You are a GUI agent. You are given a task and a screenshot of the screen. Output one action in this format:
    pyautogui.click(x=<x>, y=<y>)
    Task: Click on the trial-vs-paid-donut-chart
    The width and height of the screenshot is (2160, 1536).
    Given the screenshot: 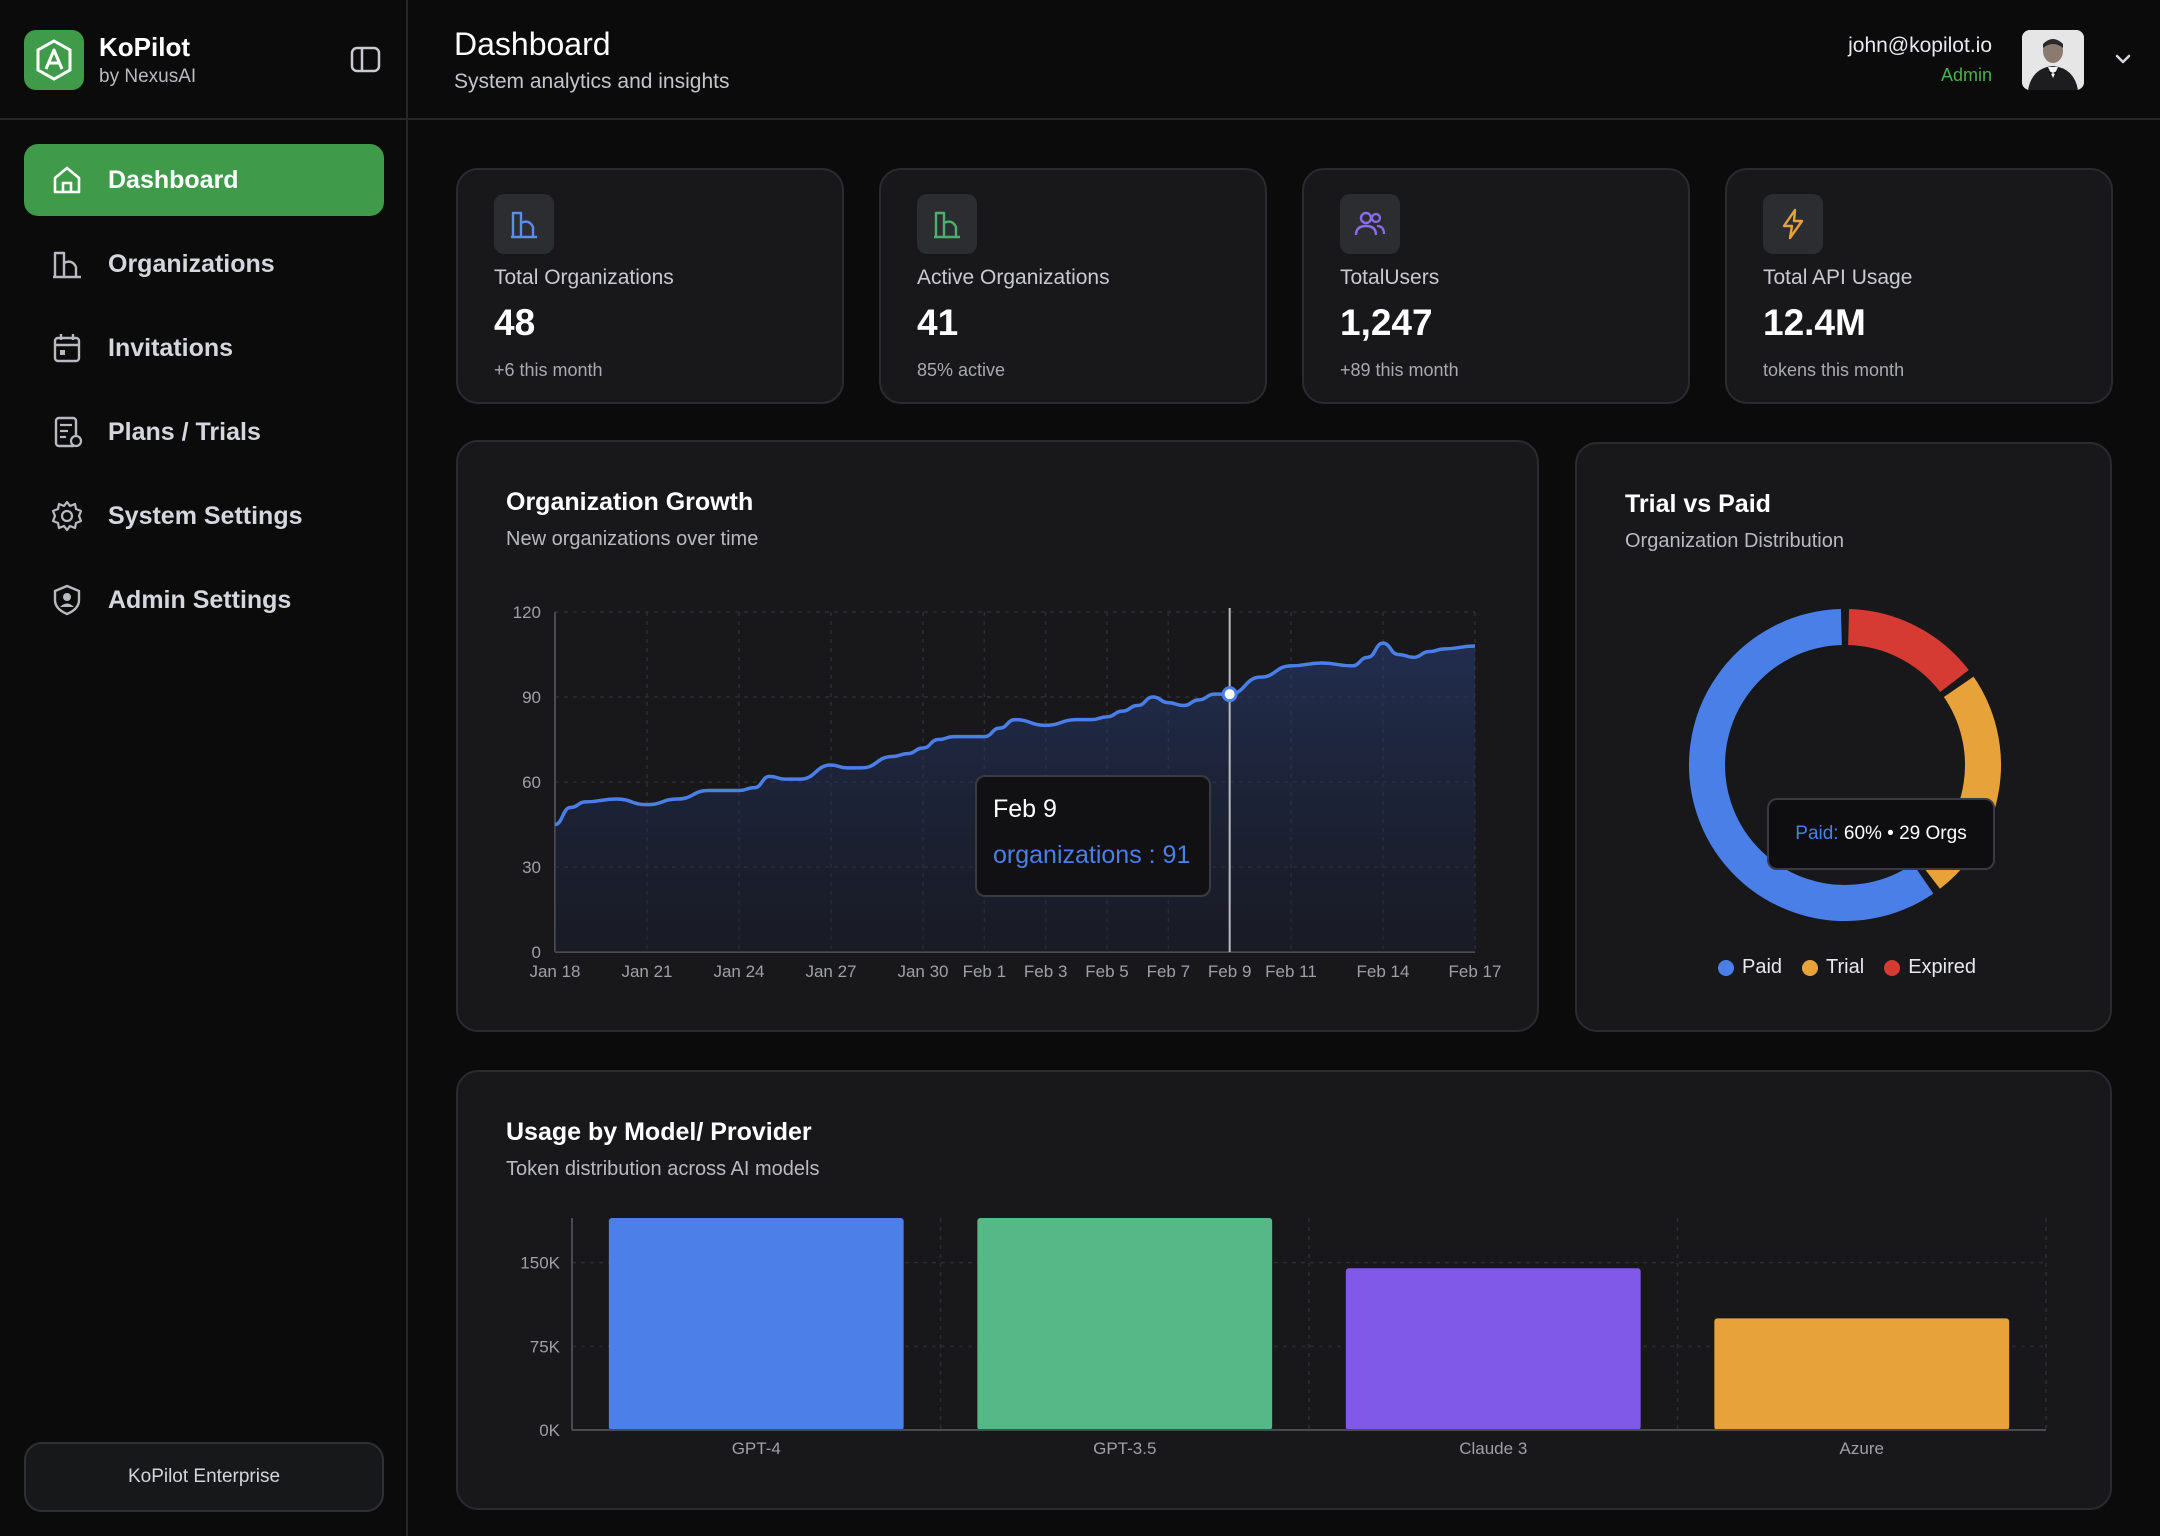 What is the action you would take?
    pyautogui.click(x=1845, y=765)
    